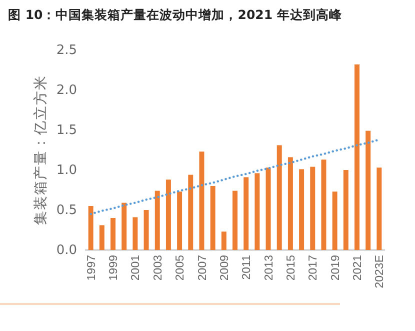  What do you see at coordinates (247, 267) in the screenshot?
I see `x-tick-label: 2011` at bounding box center [247, 267].